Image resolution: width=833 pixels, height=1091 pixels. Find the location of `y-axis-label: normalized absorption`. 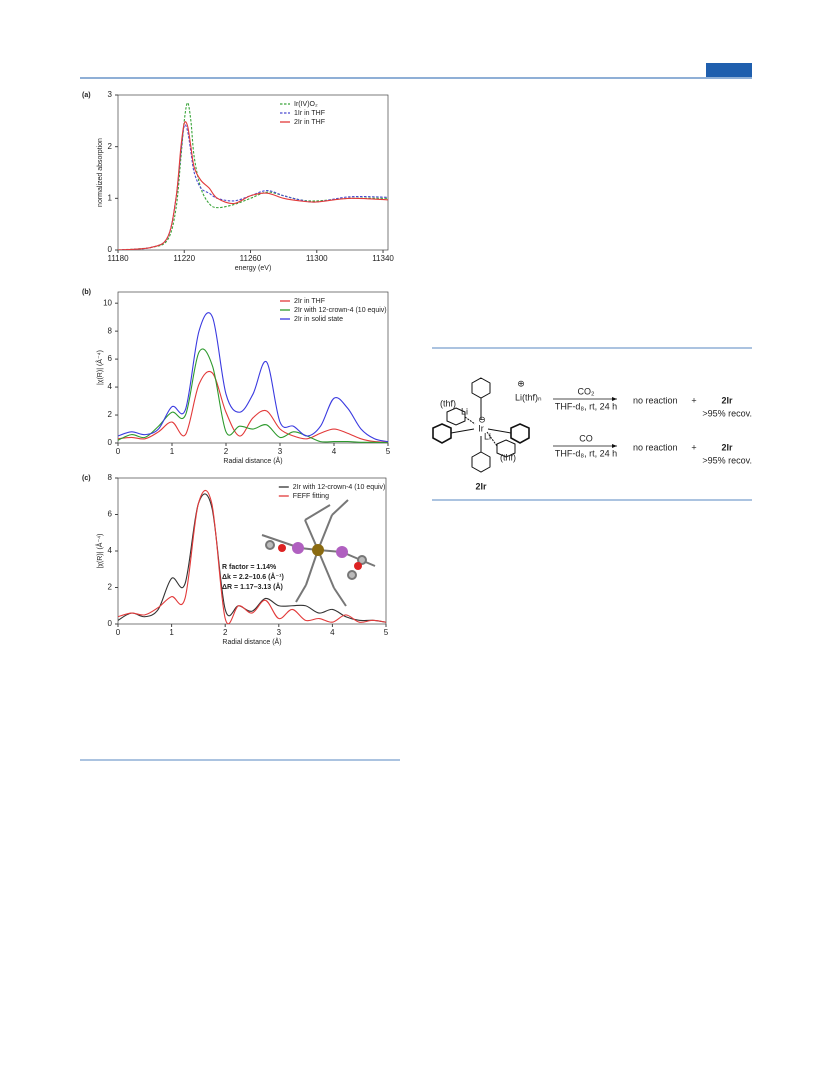

y-axis-label: normalized absorption is located at coordinates (100, 172).